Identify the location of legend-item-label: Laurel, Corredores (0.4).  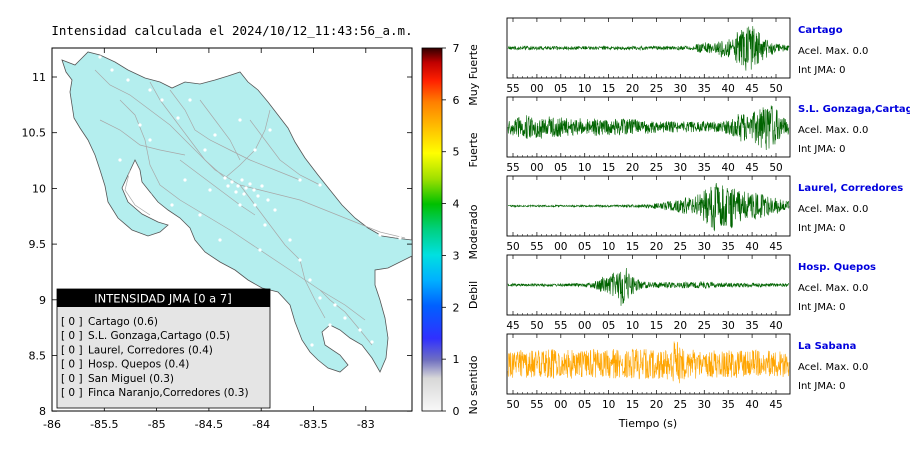
(150, 350).